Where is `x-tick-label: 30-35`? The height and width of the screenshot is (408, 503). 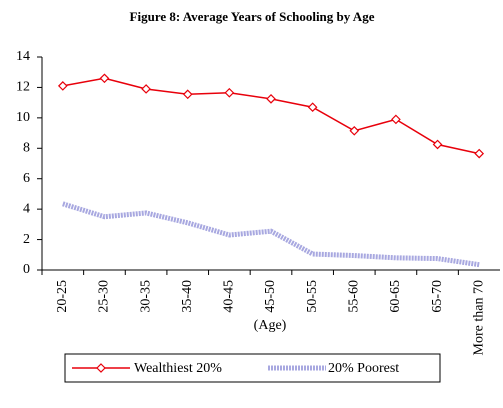 x-tick-label: 30-35 is located at coordinates (145, 296).